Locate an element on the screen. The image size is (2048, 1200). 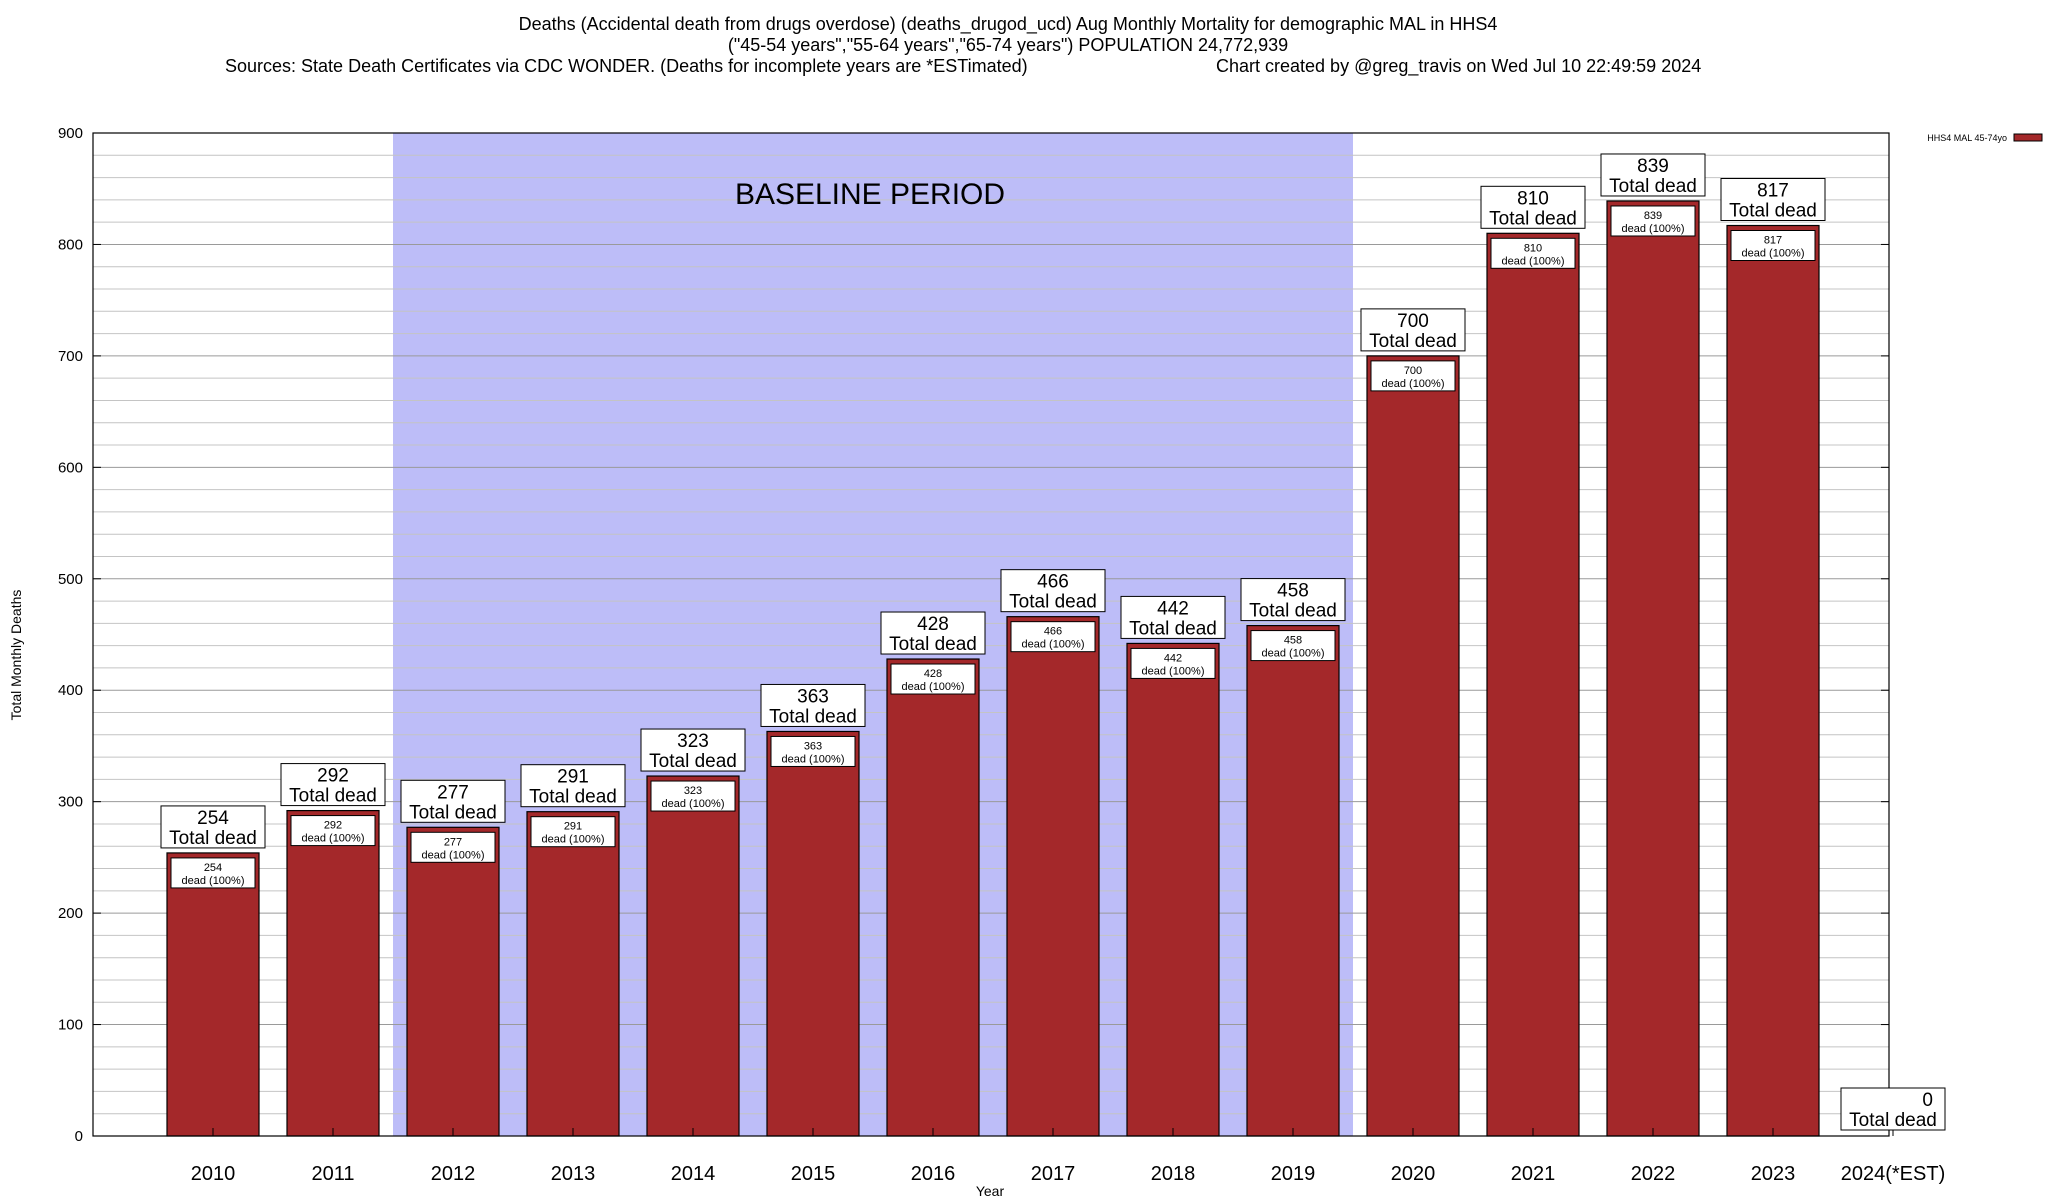
top-value-label: 817 is located at coordinates (1773, 190).